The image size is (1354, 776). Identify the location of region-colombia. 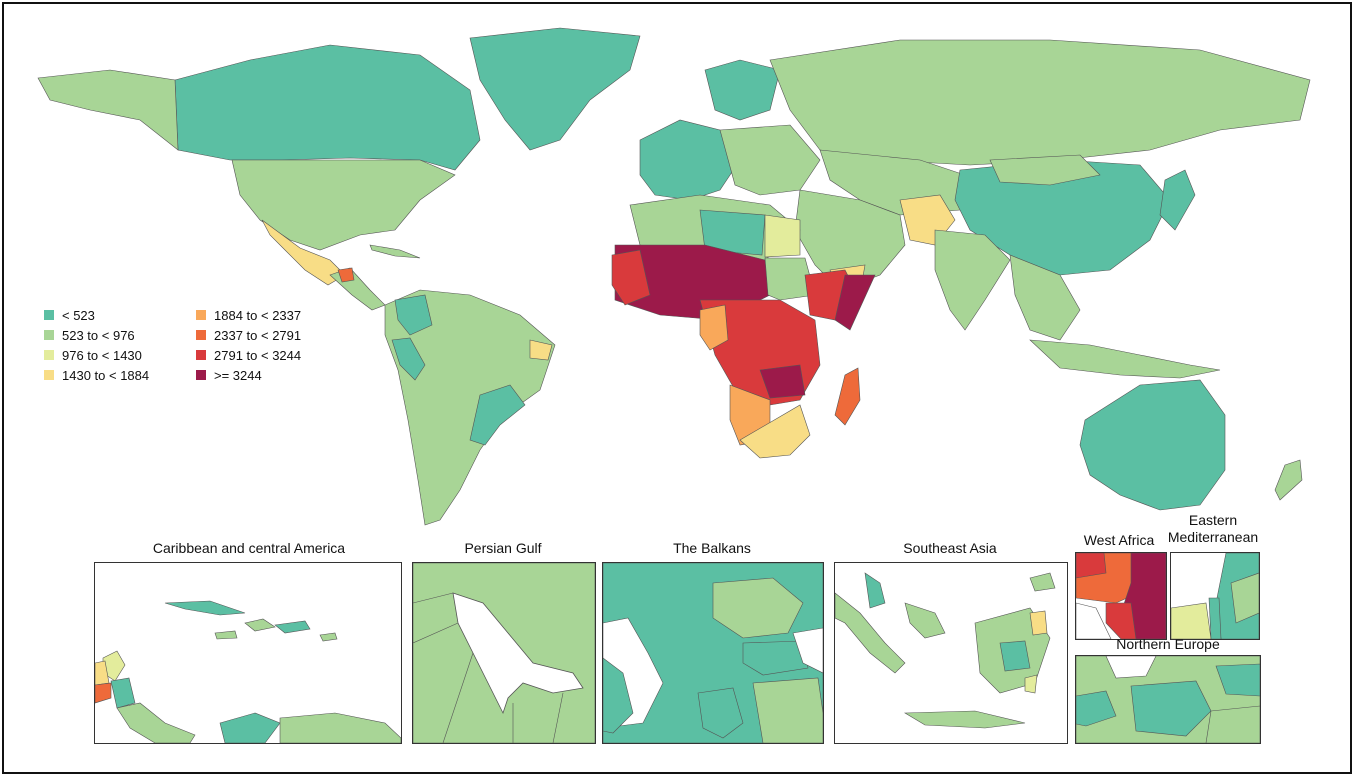
(413, 315).